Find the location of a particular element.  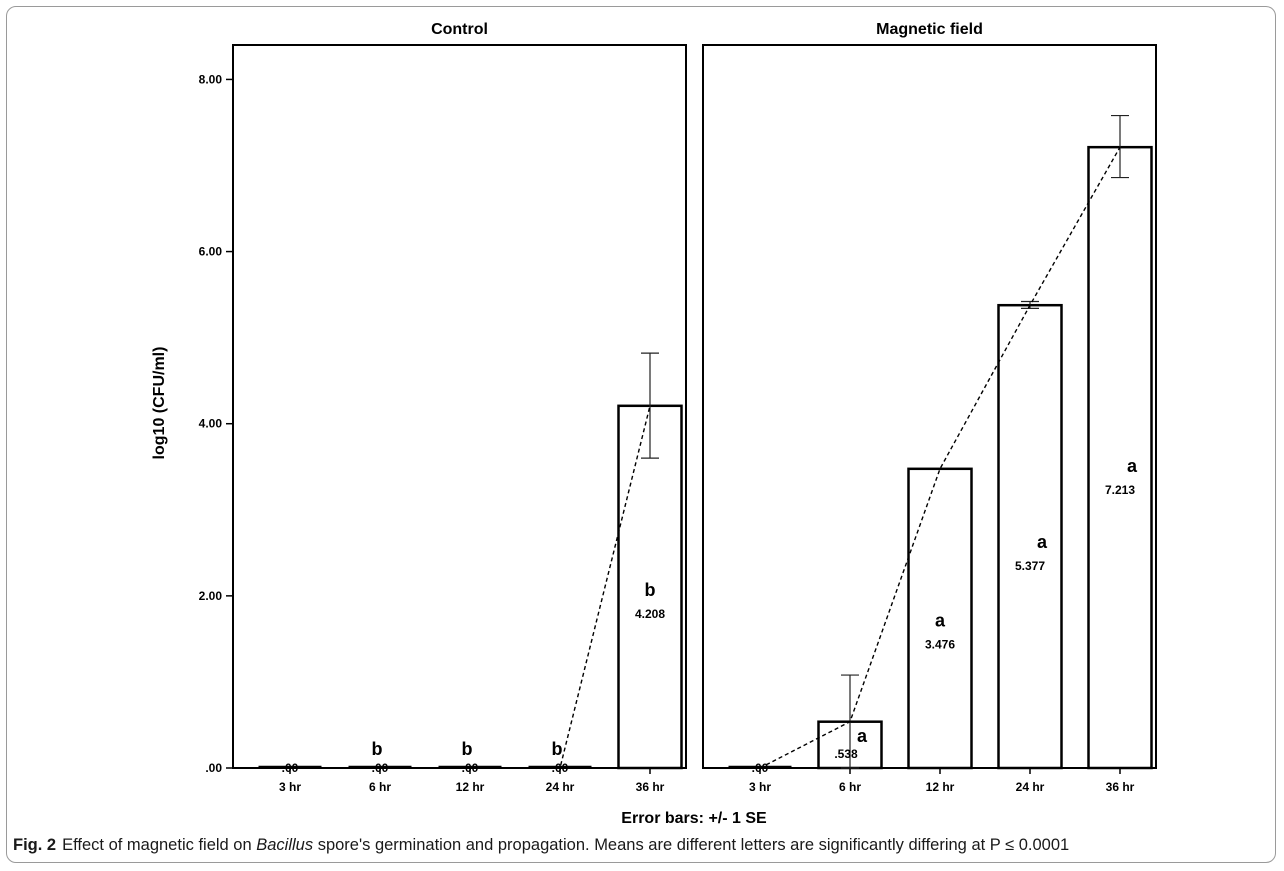

y-tick-label: 8.00 is located at coordinates (211, 79).